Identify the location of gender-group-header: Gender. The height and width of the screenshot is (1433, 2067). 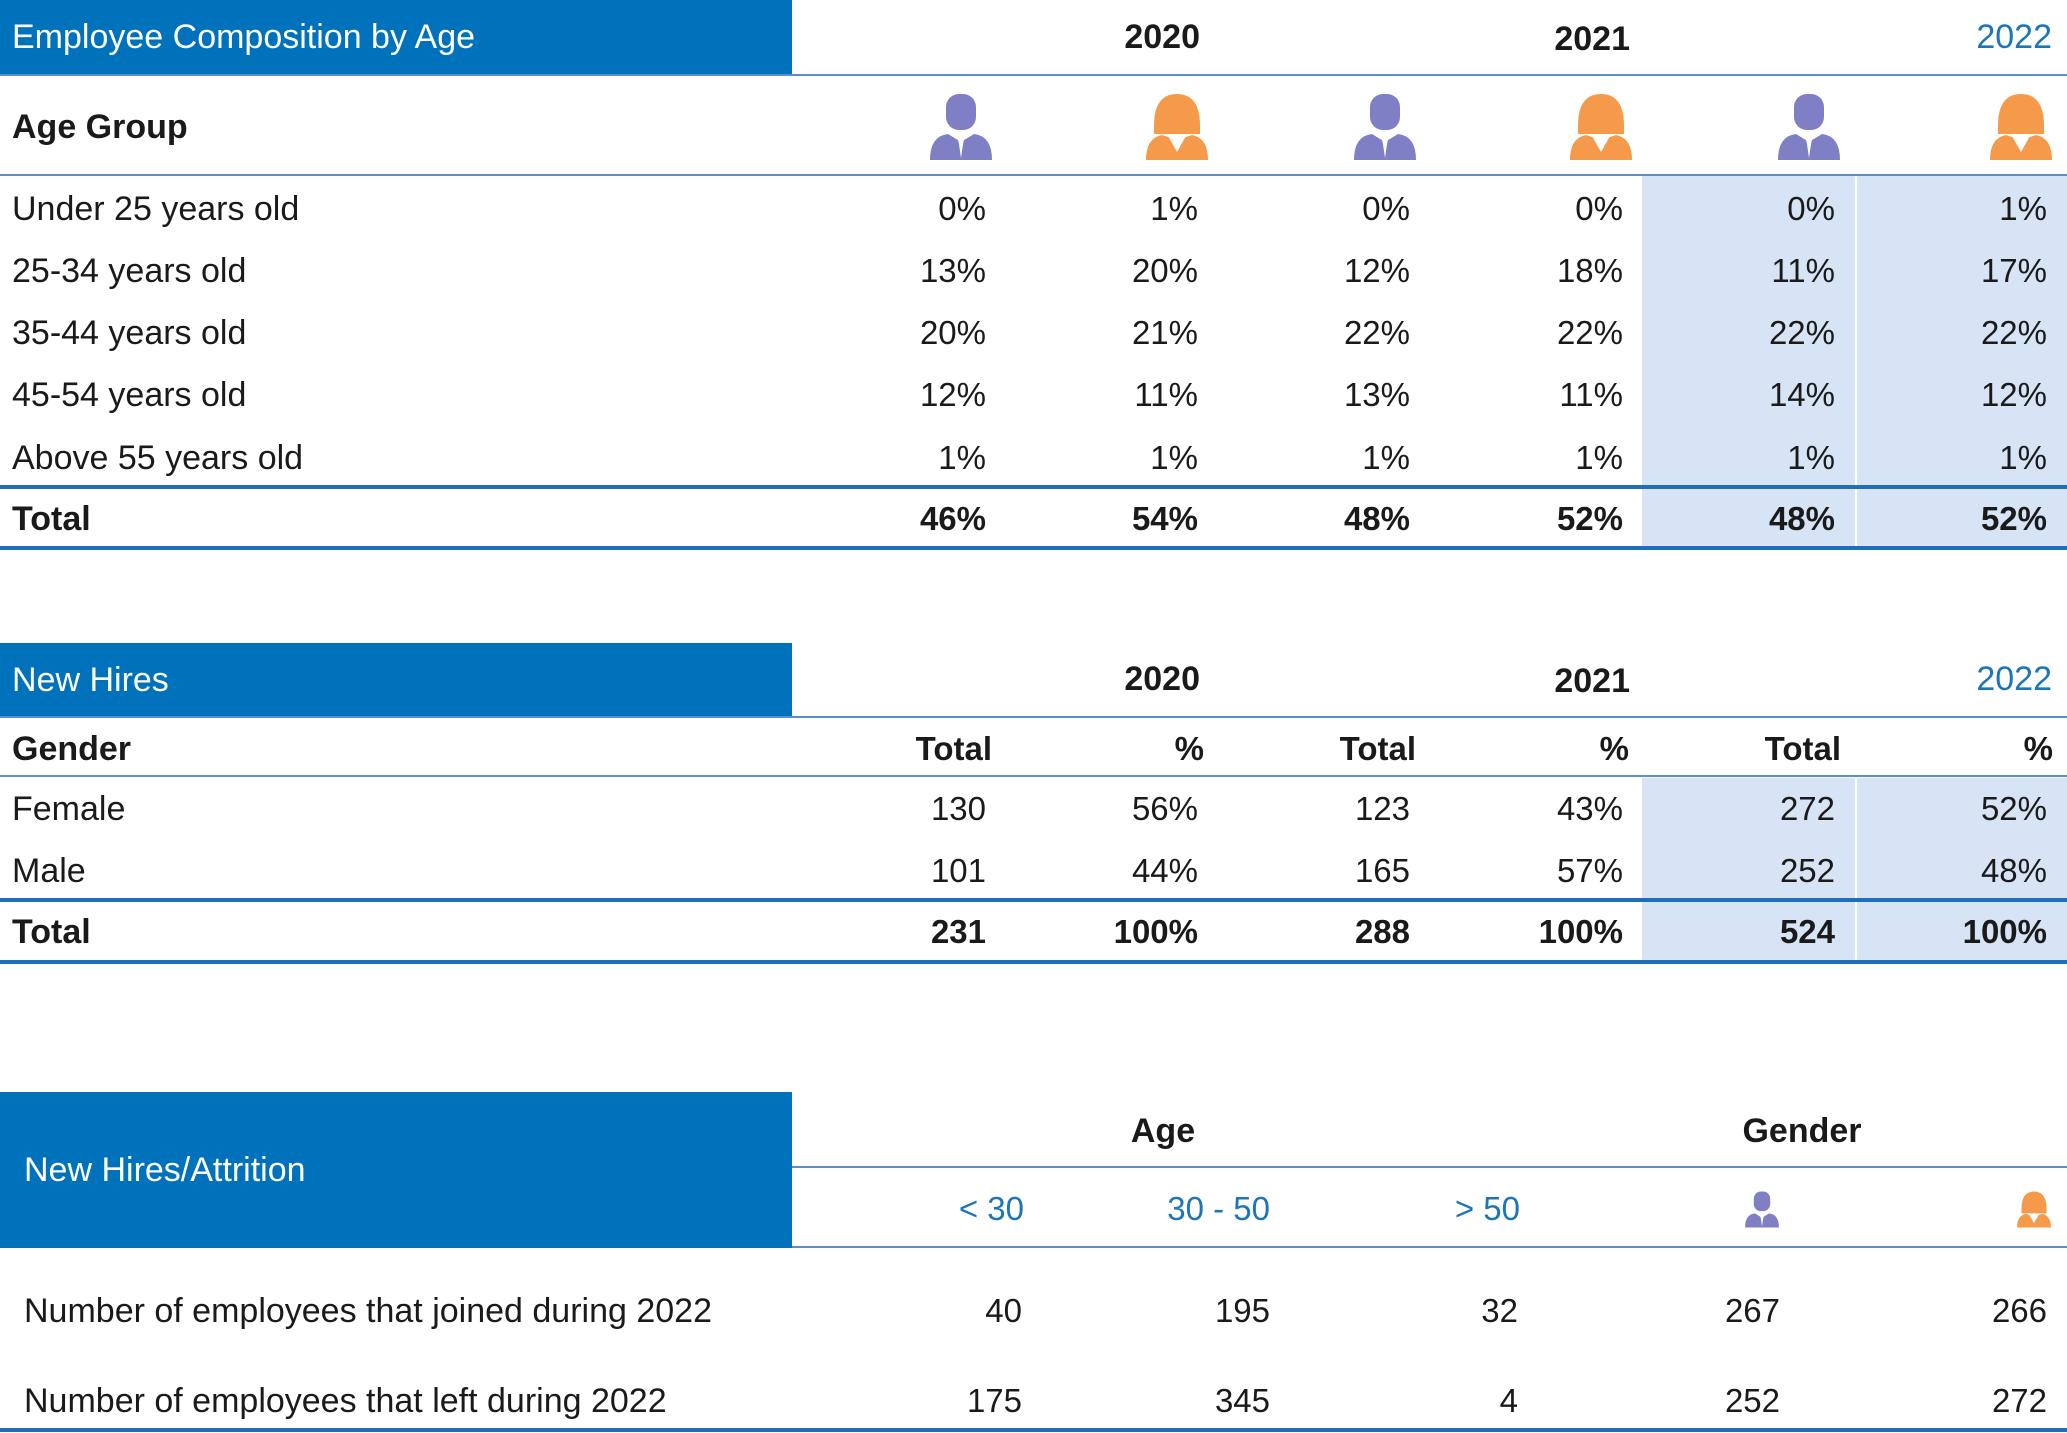
(1802, 1131).